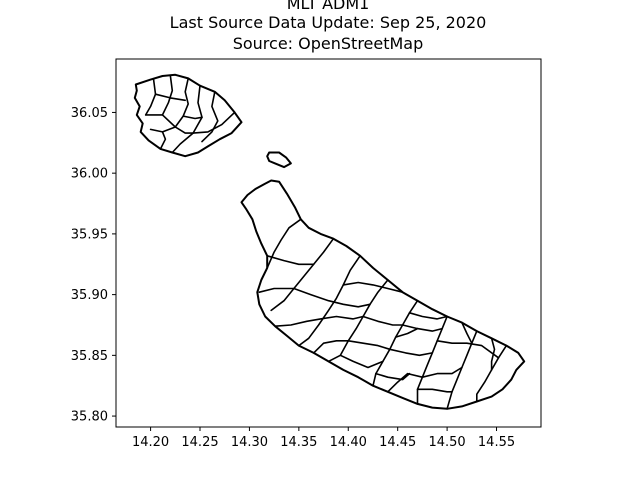 This screenshot has width=640, height=480. I want to click on island-gozo, so click(188, 115).